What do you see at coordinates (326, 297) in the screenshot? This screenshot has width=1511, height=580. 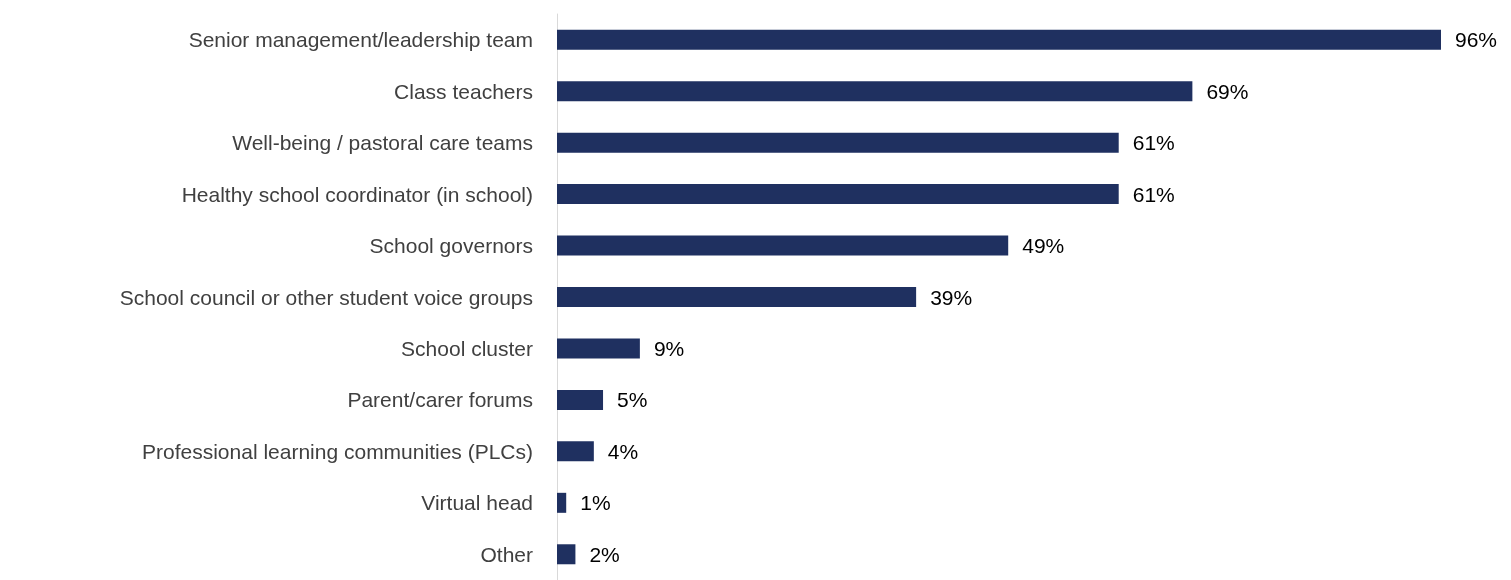 I see `y-tick-label: School council or other student voice groups` at bounding box center [326, 297].